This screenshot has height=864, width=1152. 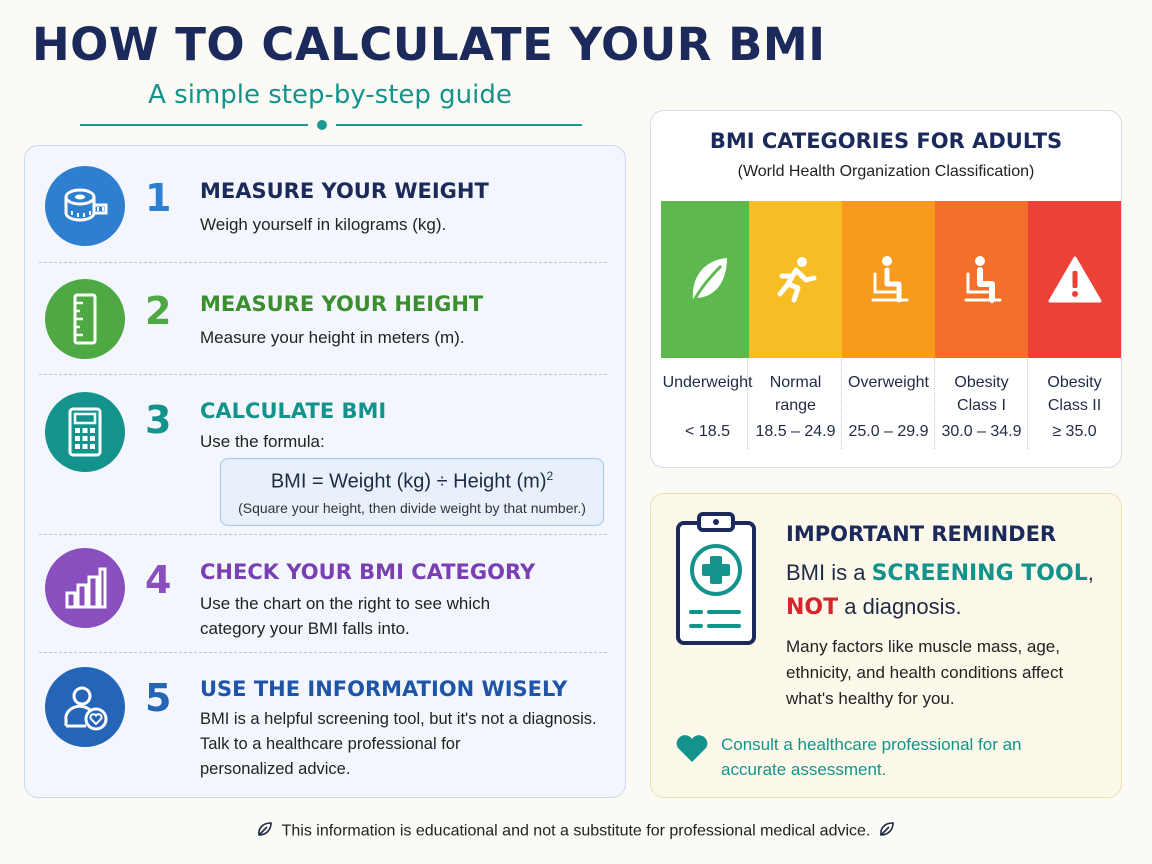 I want to click on category-obesity-class-2: Obesity Class II ≥ 35.0, so click(x=1074, y=326).